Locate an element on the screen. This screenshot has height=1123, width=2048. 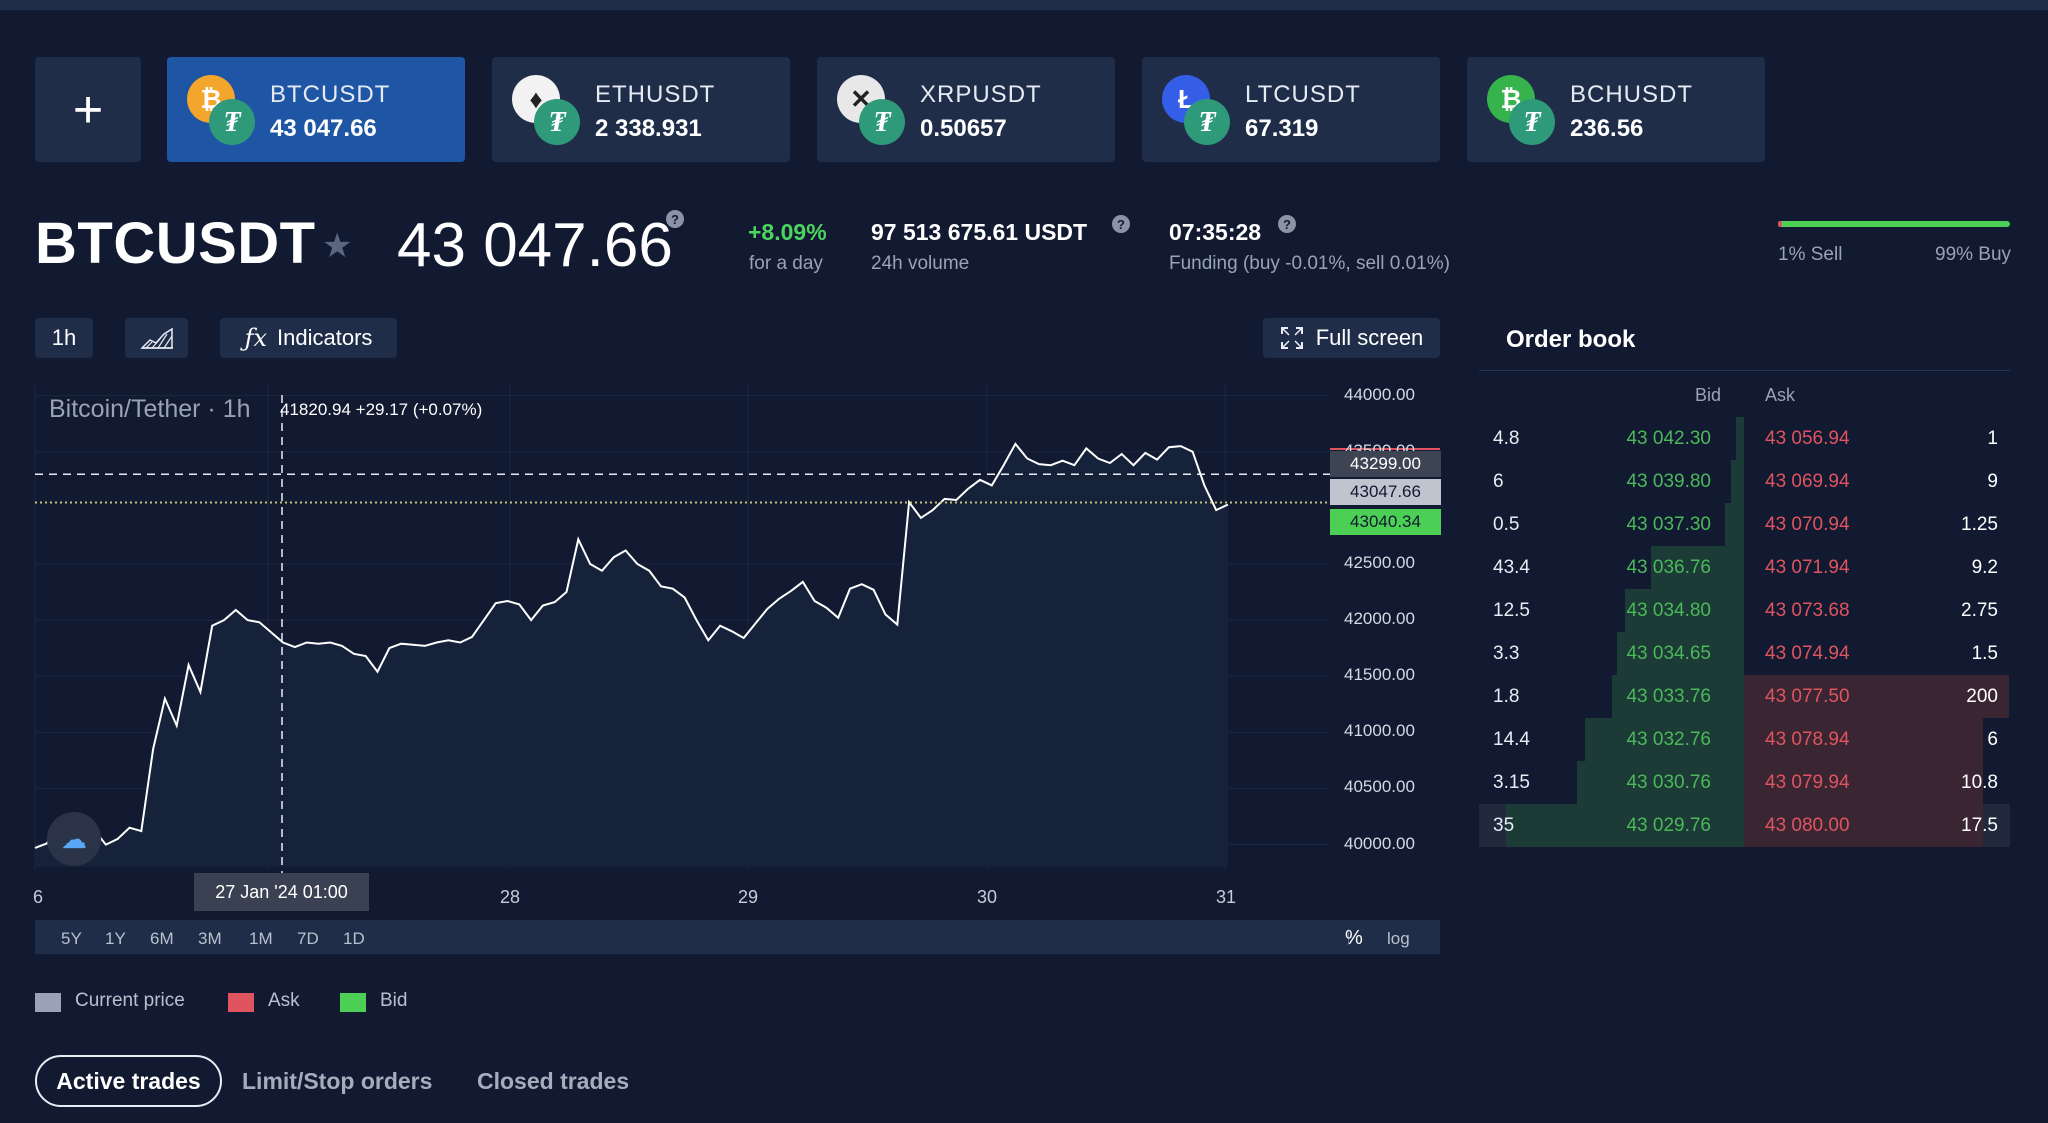
fullscreen-button: Full screen is located at coordinates (1351, 338).